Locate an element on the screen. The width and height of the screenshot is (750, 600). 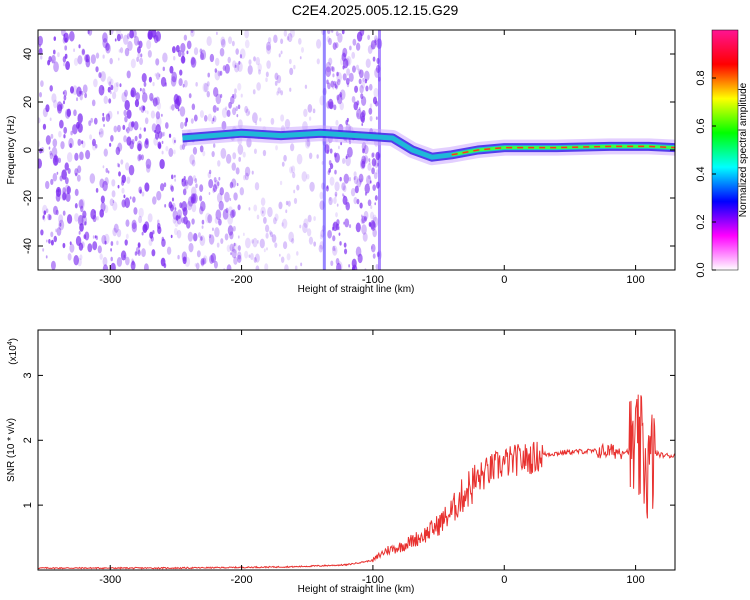
x-tick-label: -200 is located at coordinates (242, 580).